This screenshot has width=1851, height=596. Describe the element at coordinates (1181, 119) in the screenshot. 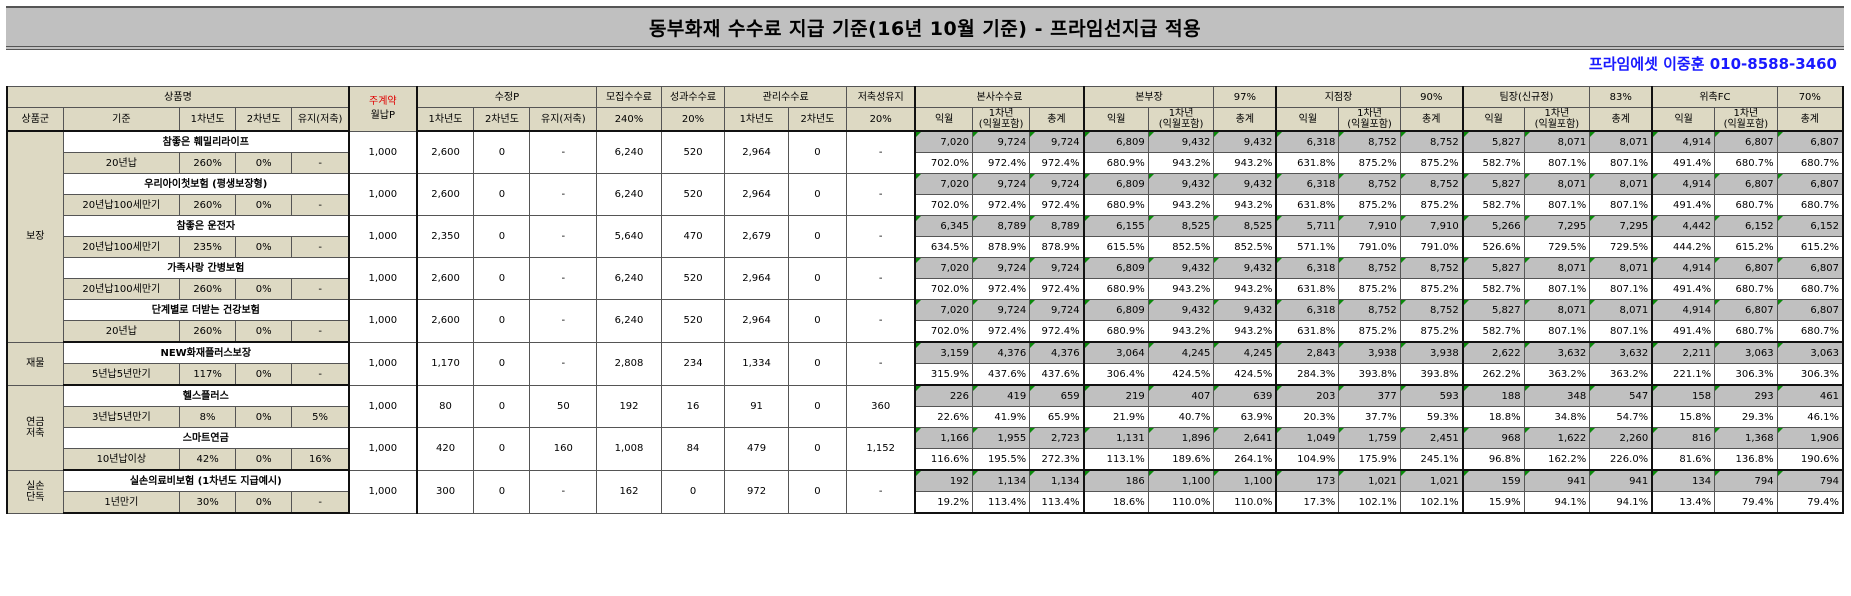

I see `header-first-year: 1차년 (익월포함)` at that location.